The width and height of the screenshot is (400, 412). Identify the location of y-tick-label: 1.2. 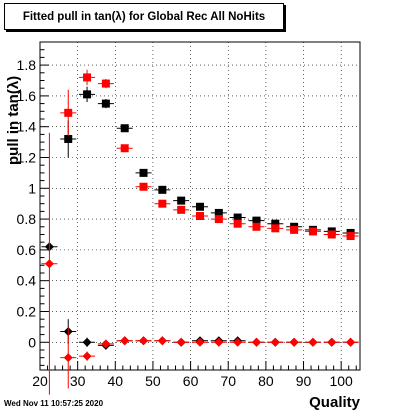
(27, 157).